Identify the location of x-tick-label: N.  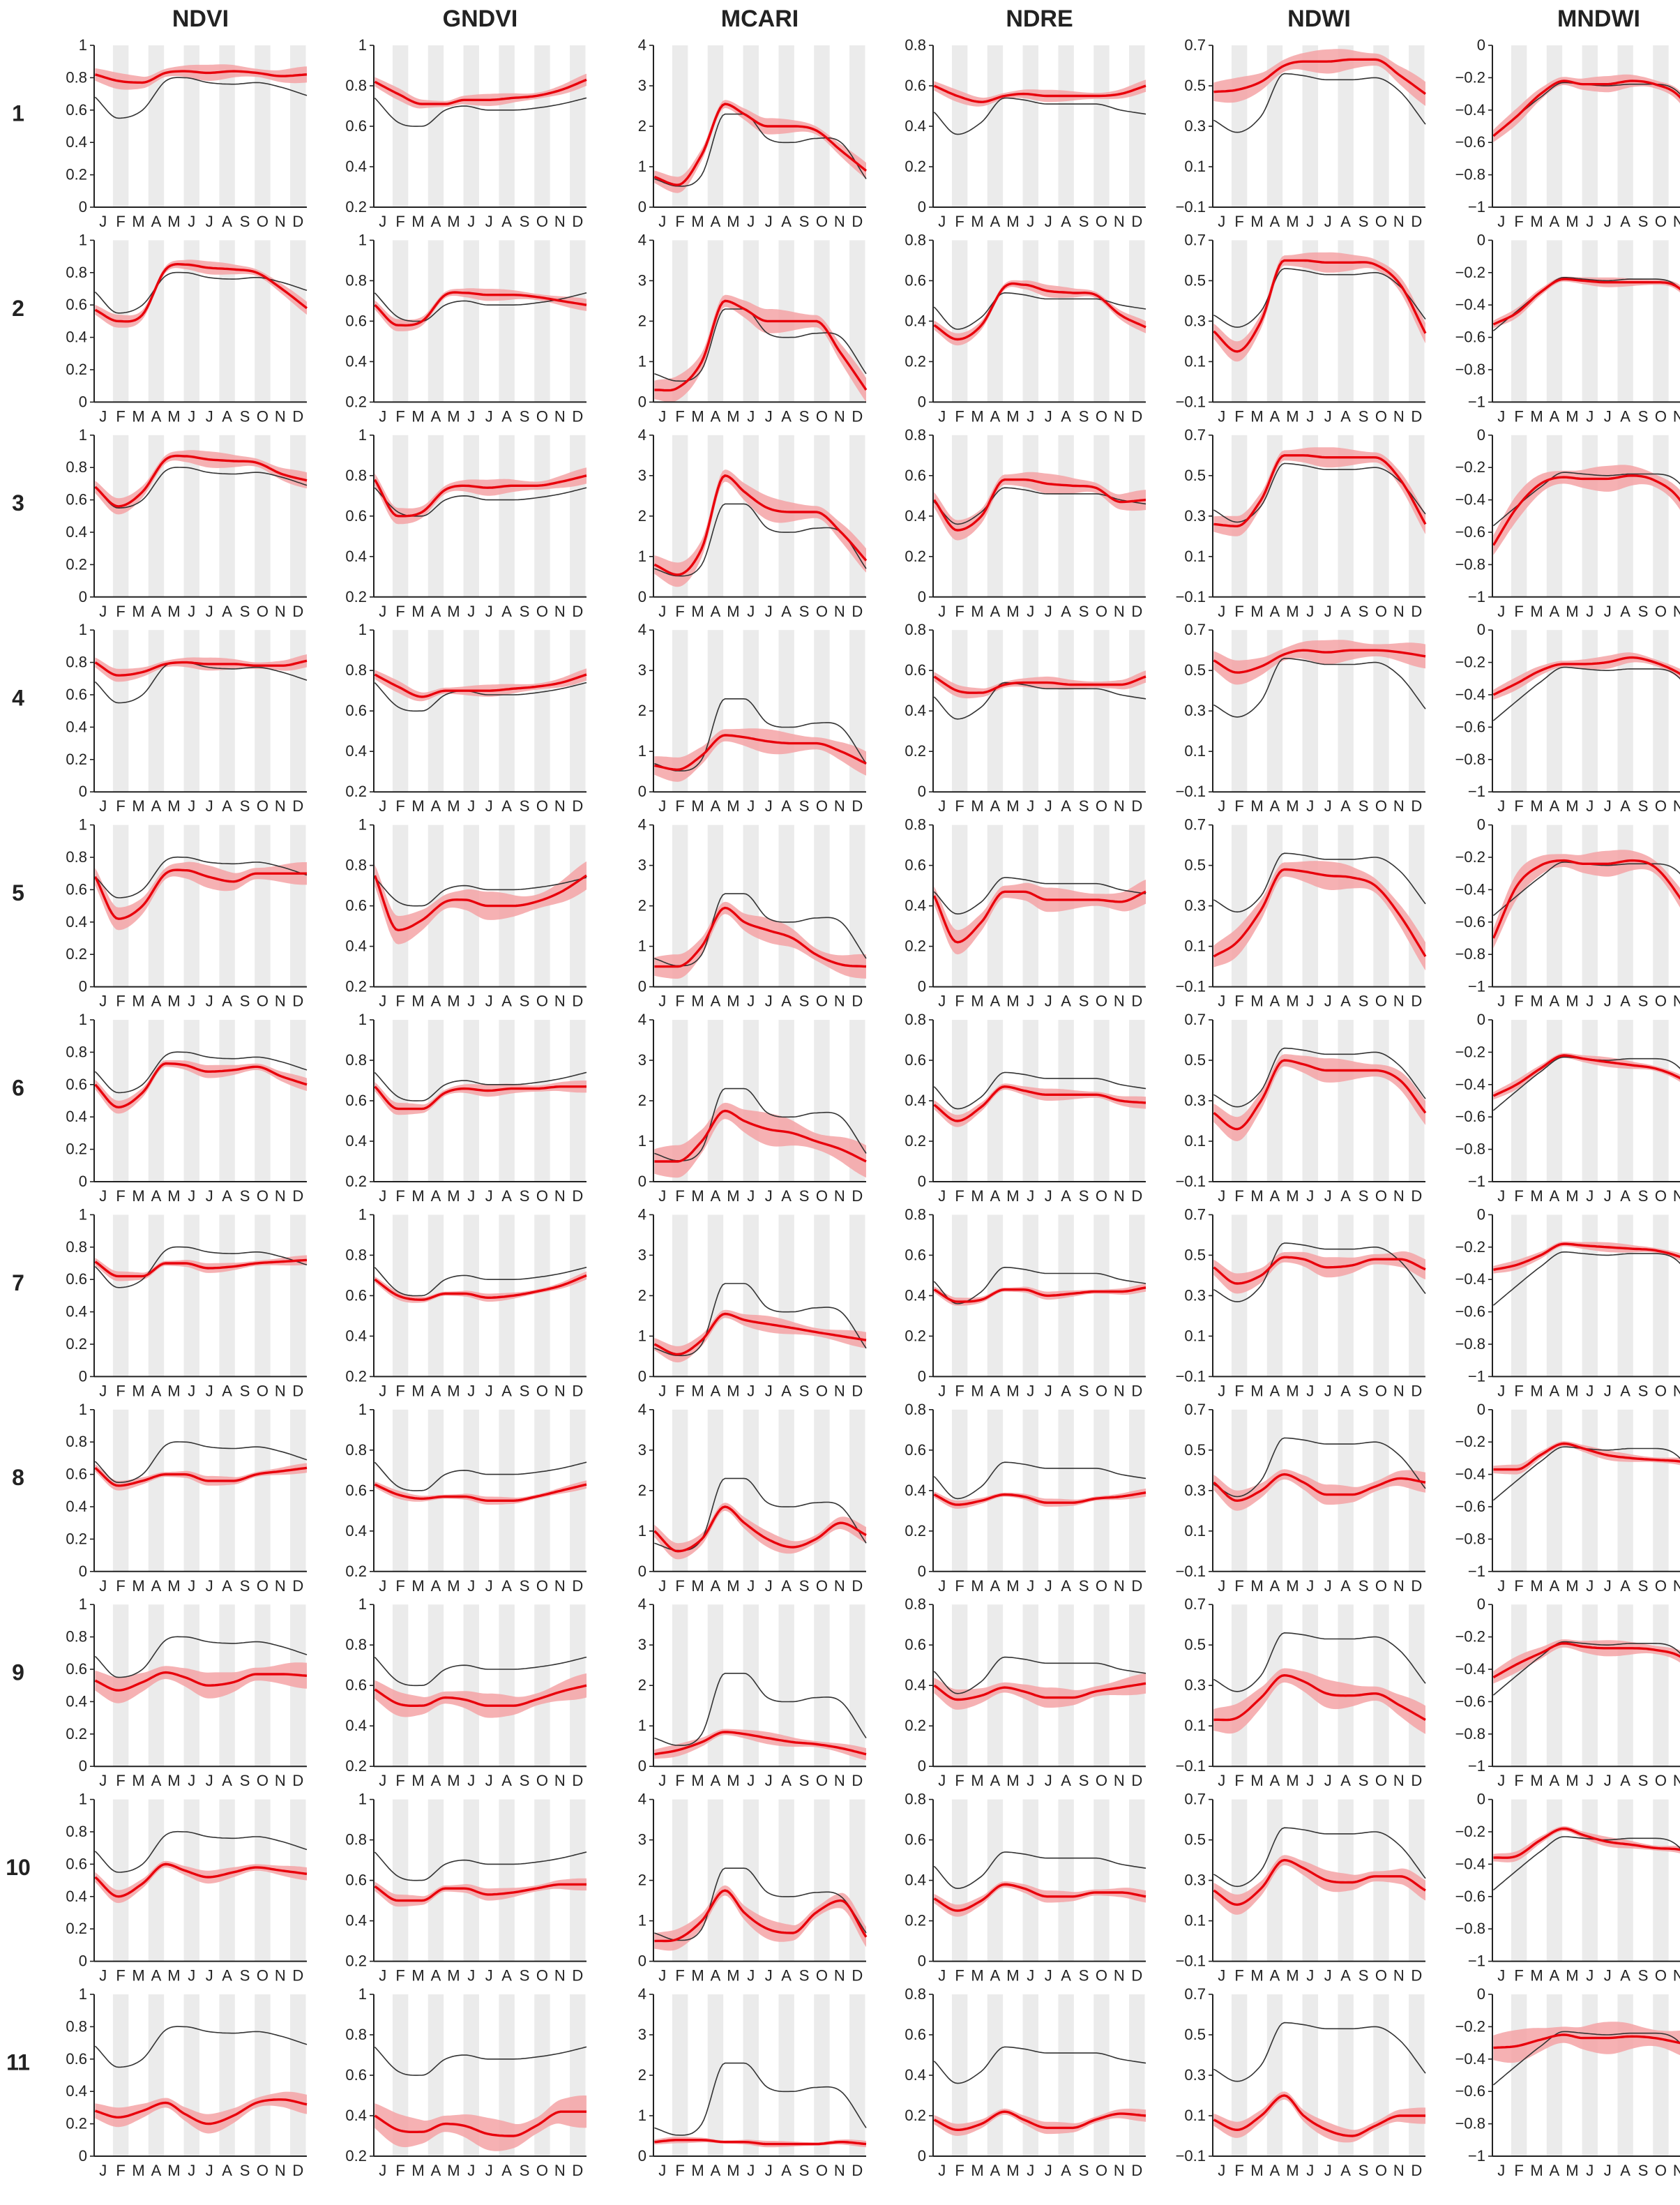
(1676, 806).